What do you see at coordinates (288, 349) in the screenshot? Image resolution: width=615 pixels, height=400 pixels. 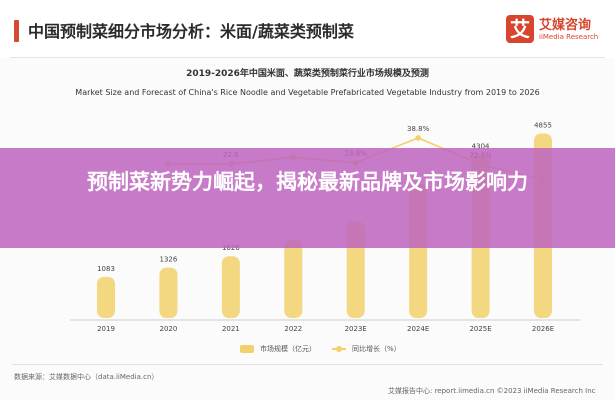 I see `legend-label-market-size: 市场规模（亿元）` at bounding box center [288, 349].